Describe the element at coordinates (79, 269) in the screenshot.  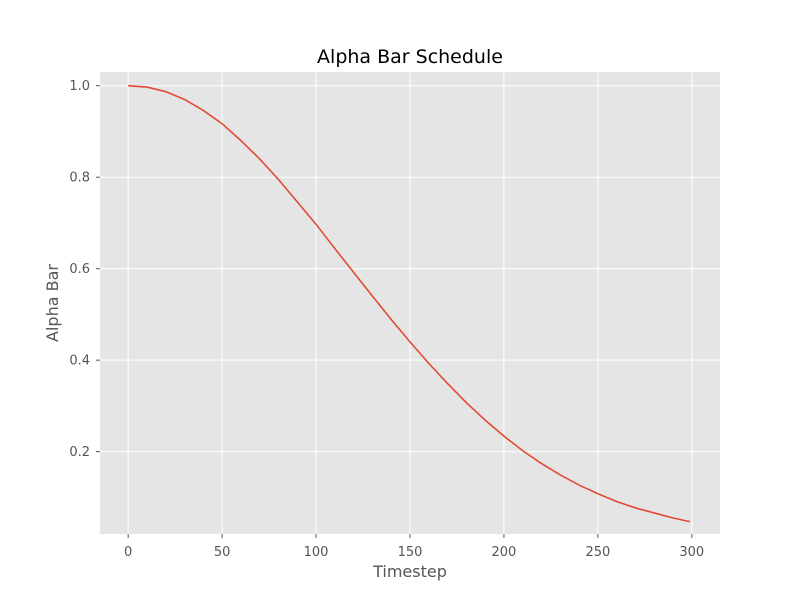
I see `y-tick-label: 0.6` at that location.